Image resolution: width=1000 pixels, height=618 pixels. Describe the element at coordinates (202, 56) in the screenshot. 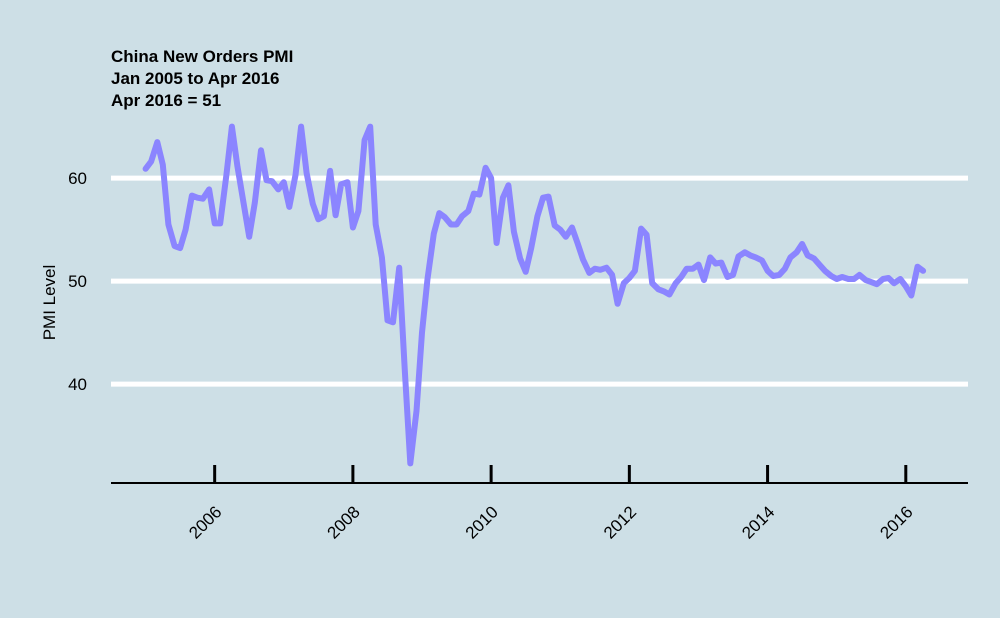

I see `chart-title: China New Orders PMI` at that location.